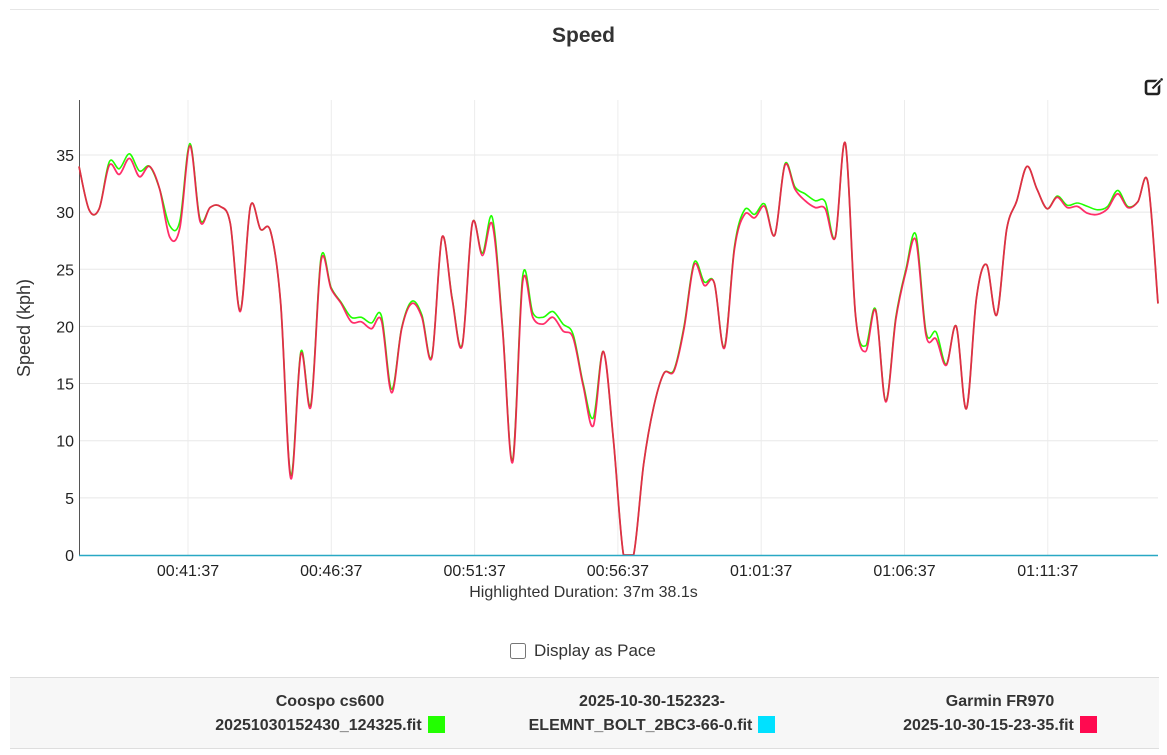  What do you see at coordinates (518, 651) in the screenshot?
I see `display-as-pace-checkbox` at bounding box center [518, 651].